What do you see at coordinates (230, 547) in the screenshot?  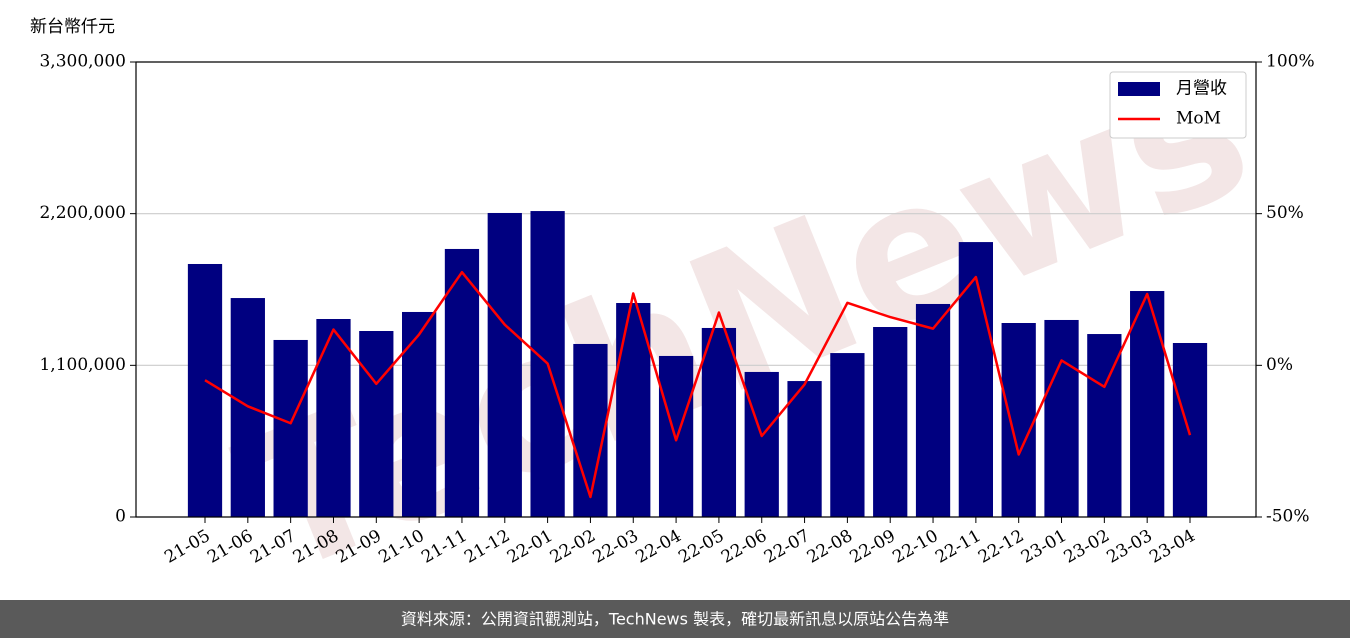 I see `x-tick-label: 21-06` at bounding box center [230, 547].